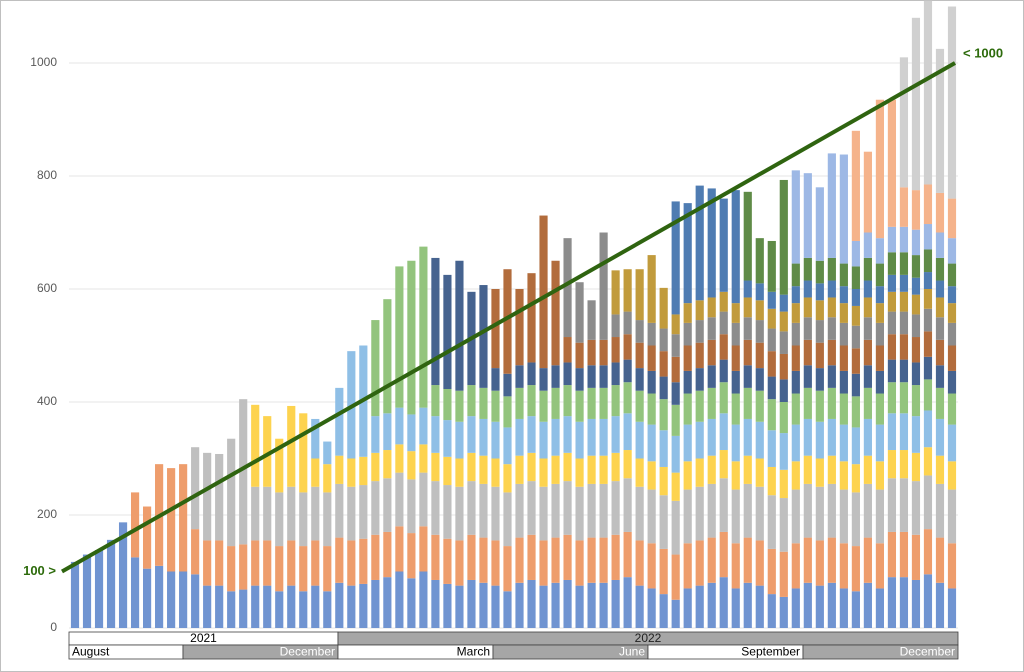 This screenshot has width=1024, height=672. Describe the element at coordinates (39, 570) in the screenshot. I see `trend-start-label: 100 >` at that location.